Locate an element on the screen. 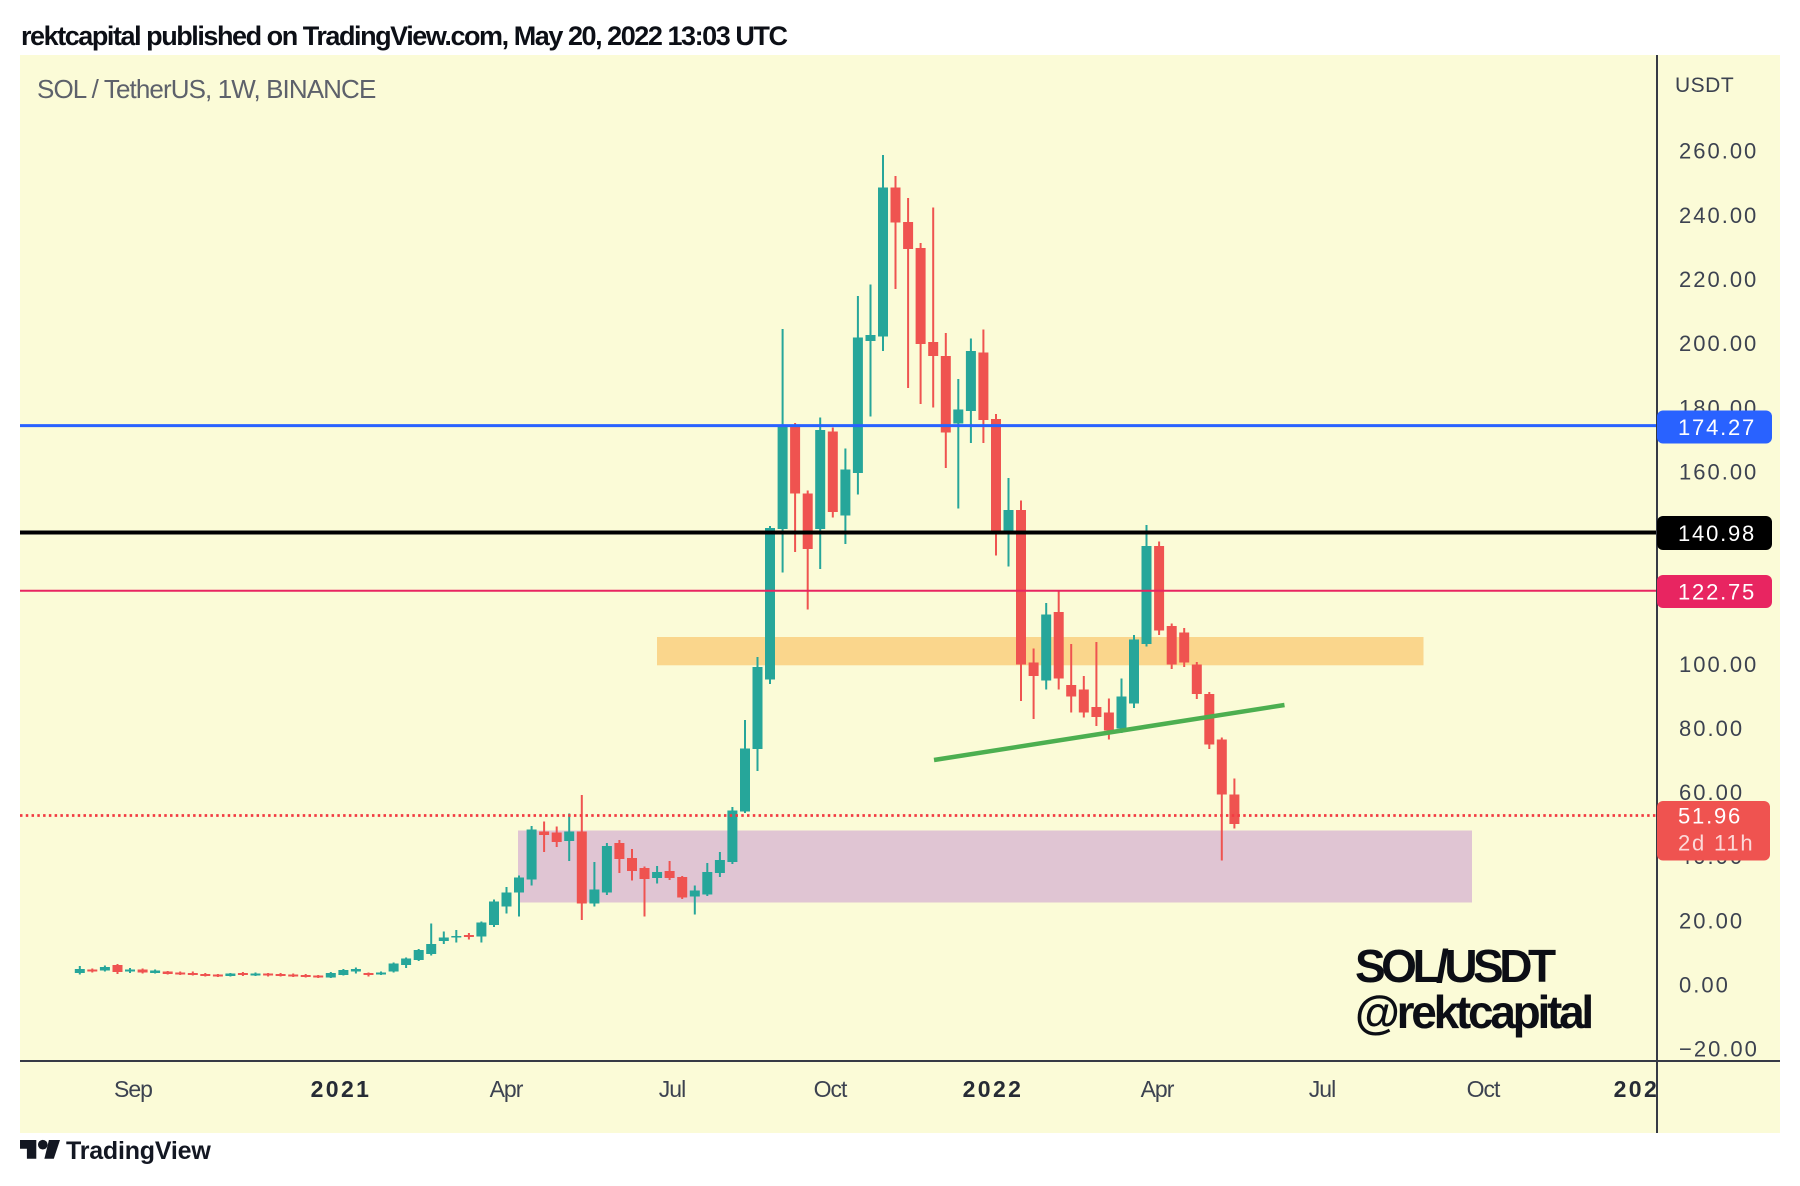  svg-text: 2022 is located at coordinates (993, 1089).